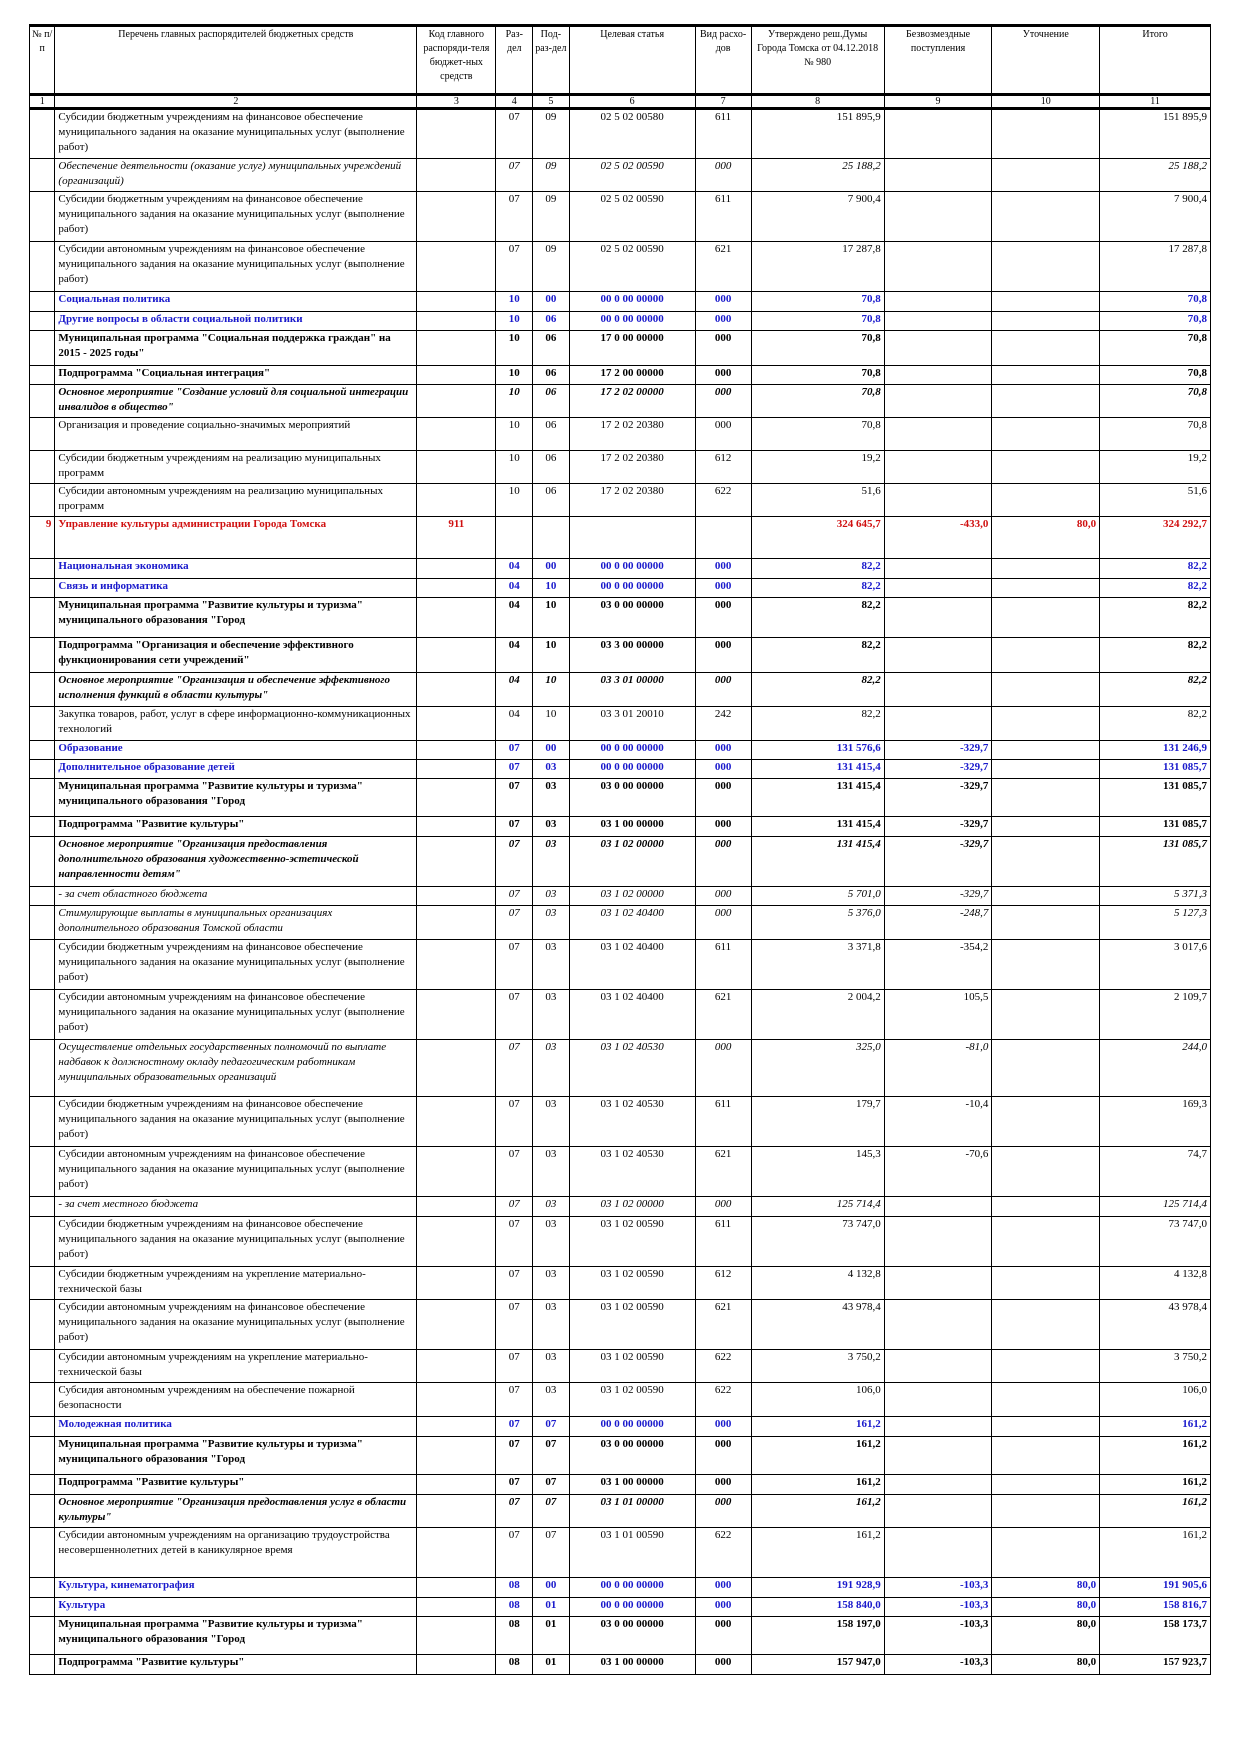 This screenshot has height=1754, width=1240. Describe the element at coordinates (236, 1206) in the screenshot. I see `row-name: - за счет местного бюджета` at that location.